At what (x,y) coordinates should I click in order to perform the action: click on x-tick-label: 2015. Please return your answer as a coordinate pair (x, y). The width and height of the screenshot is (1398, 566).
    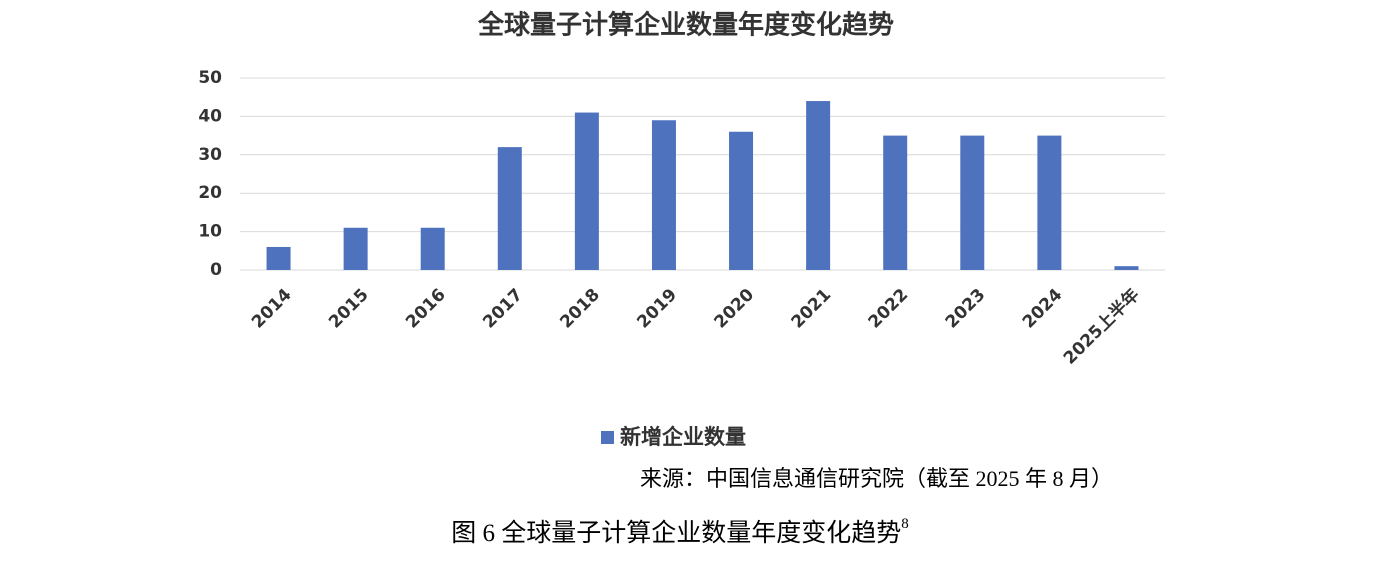
    Looking at the image, I should click on (349, 309).